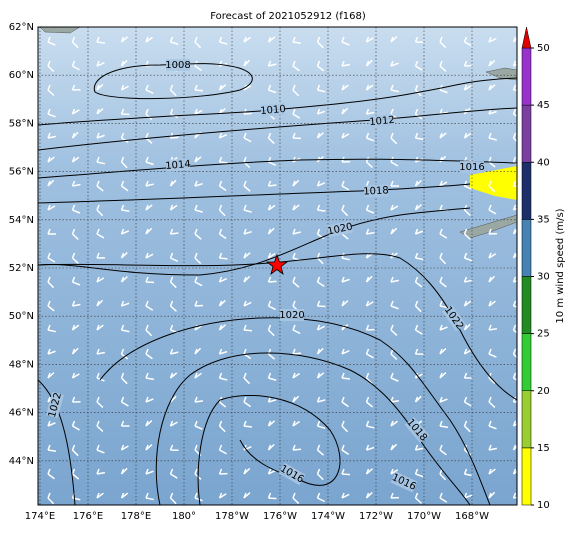 The height and width of the screenshot is (533, 576). Describe the element at coordinates (21, 413) in the screenshot. I see `lat-label: 46°N` at that location.